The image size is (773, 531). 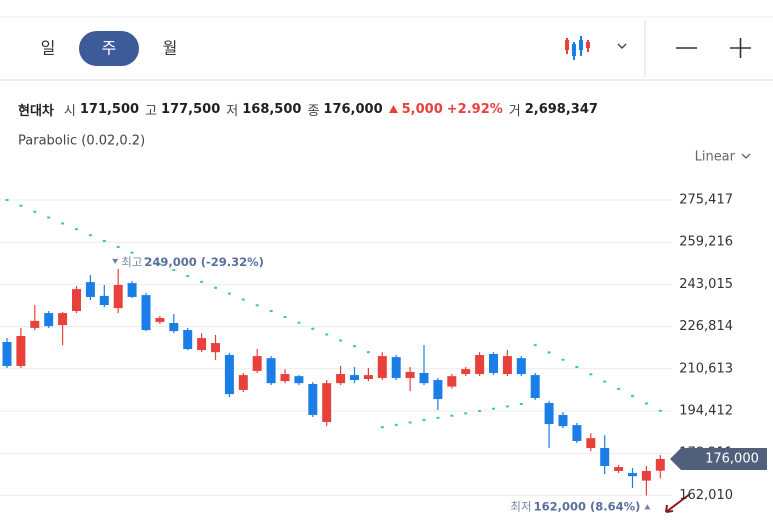 What do you see at coordinates (109, 48) in the screenshot?
I see `tab: 주` at bounding box center [109, 48].